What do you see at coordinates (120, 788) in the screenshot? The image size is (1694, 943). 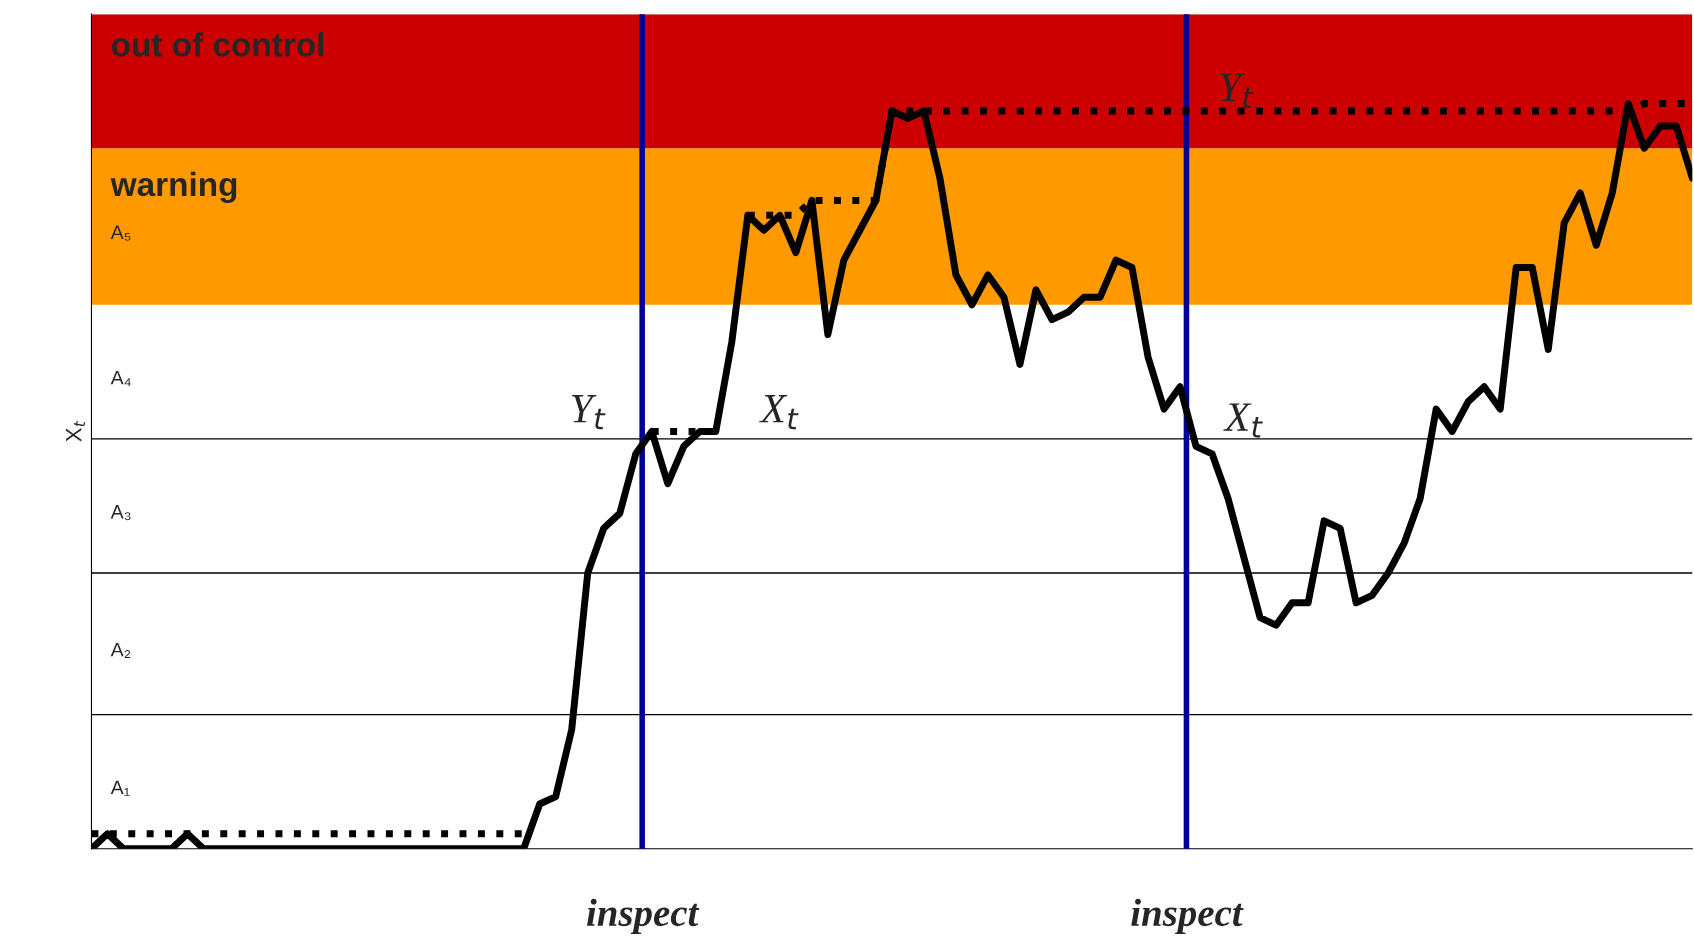 I see `annotation: A₁` at bounding box center [120, 788].